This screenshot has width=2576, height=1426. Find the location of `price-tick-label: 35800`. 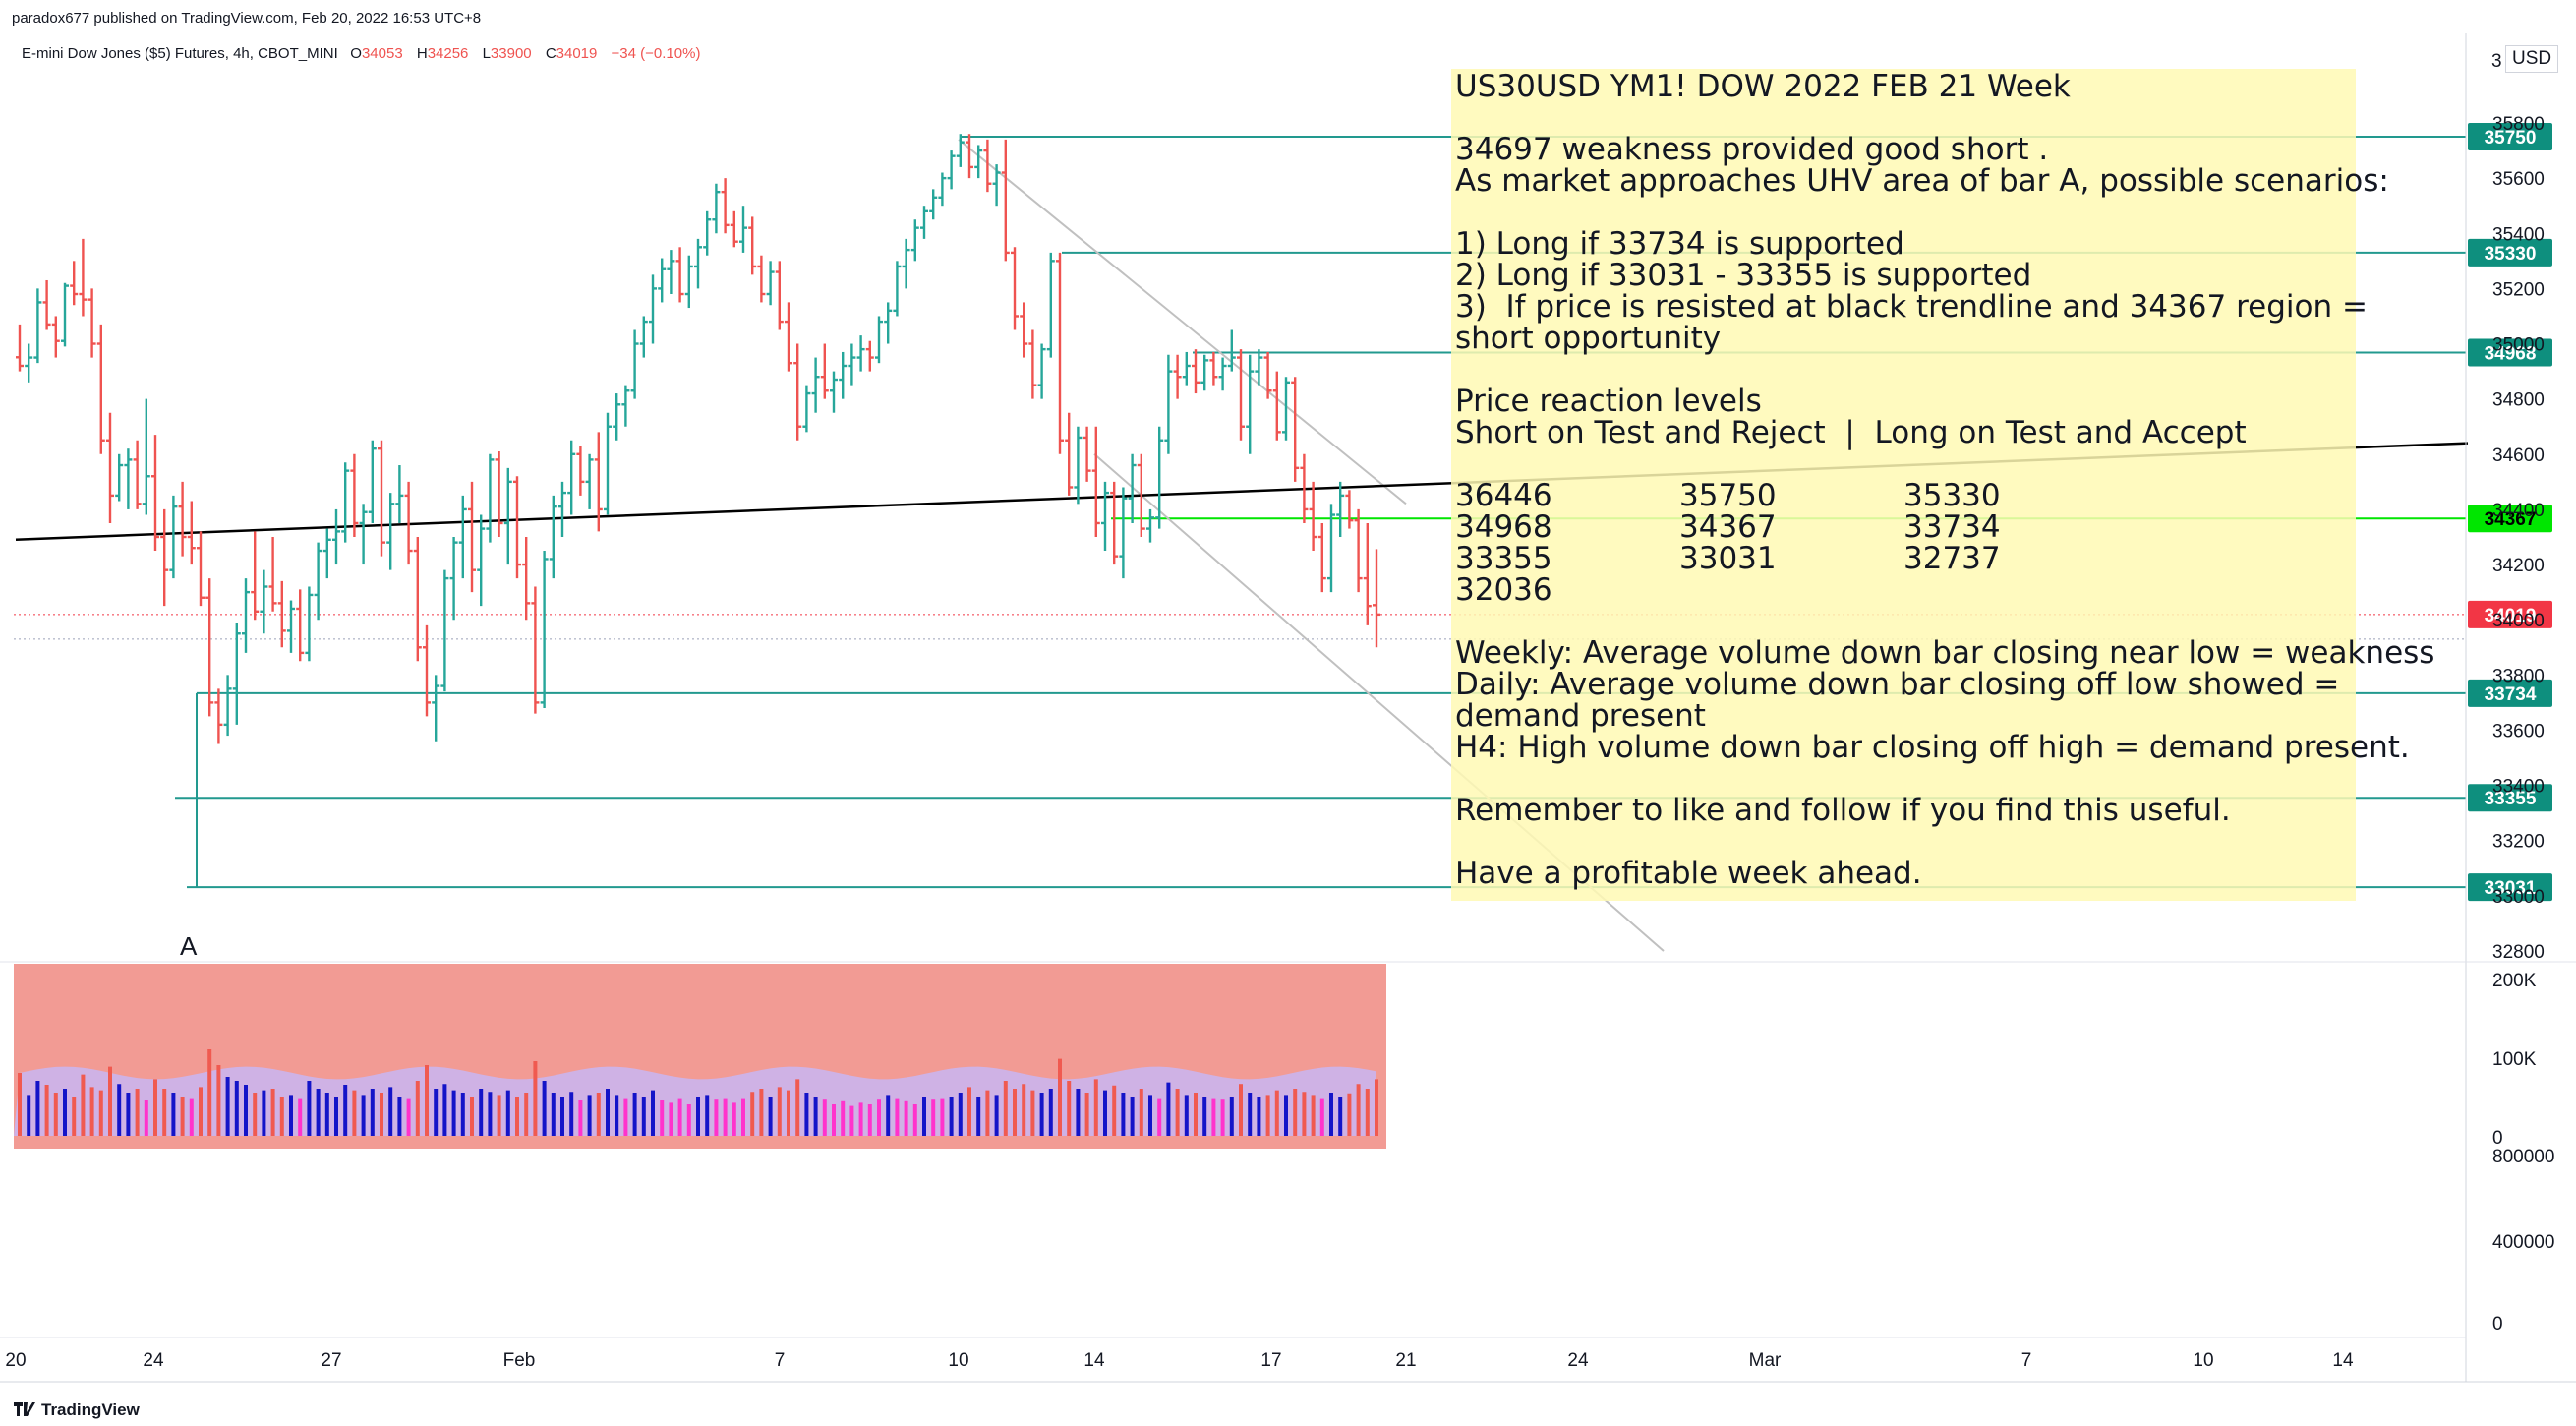

price-tick-label: 35800 is located at coordinates (2518, 125).